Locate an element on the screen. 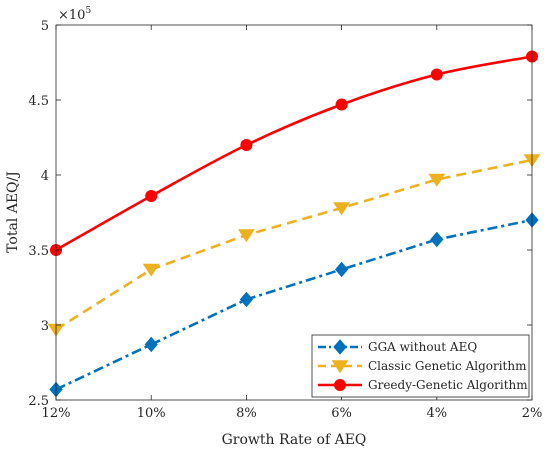  x-tick-label: 2% is located at coordinates (532, 413).